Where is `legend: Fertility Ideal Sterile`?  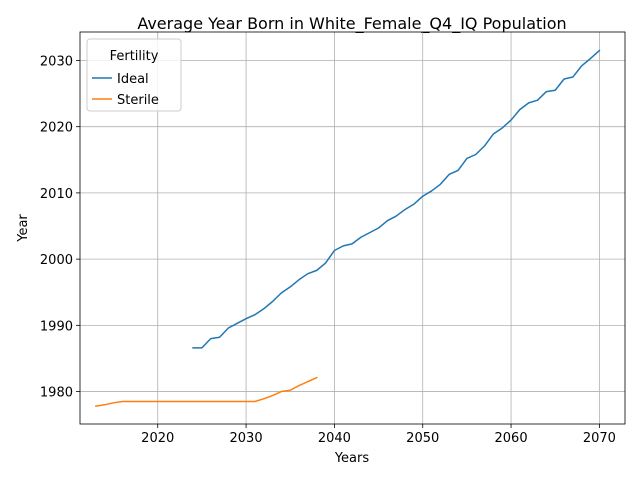
legend: Fertility Ideal Sterile is located at coordinates (134, 75).